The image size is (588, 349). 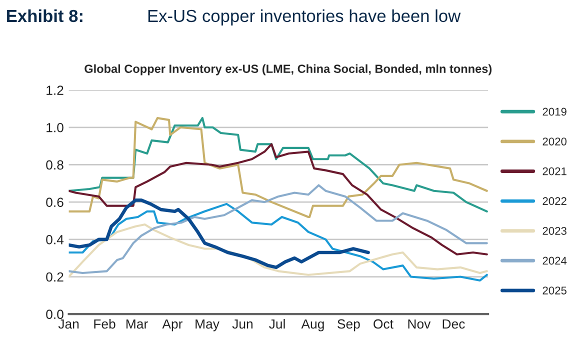 I want to click on legend-label: 2019, so click(x=554, y=112).